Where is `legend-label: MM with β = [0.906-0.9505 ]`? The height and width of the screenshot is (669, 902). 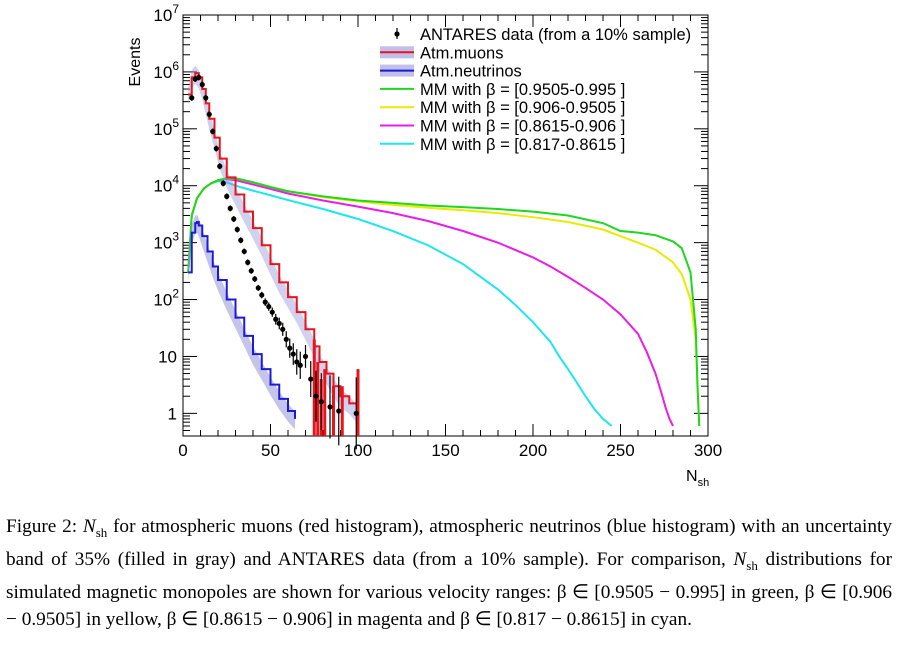 legend-label: MM with β = [0.906-0.9505 ] is located at coordinates (522, 108).